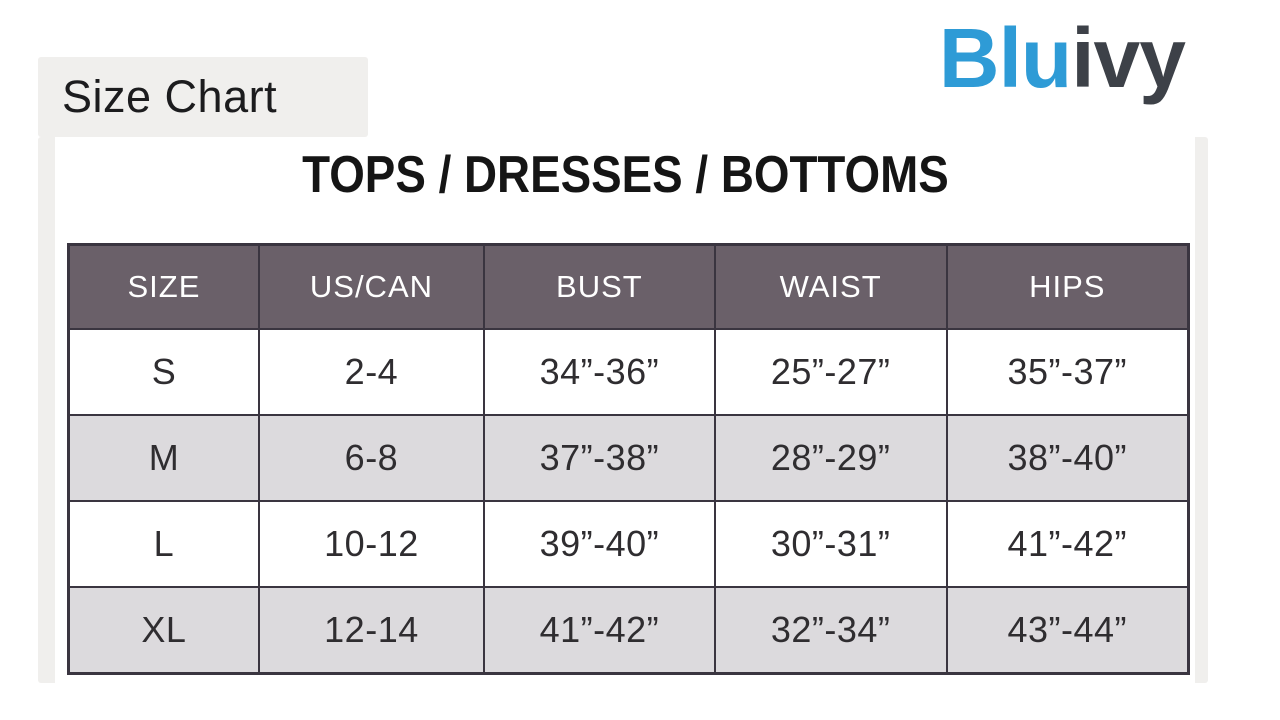 The width and height of the screenshot is (1280, 720). I want to click on brand-logo: Bluivy, so click(1062, 58).